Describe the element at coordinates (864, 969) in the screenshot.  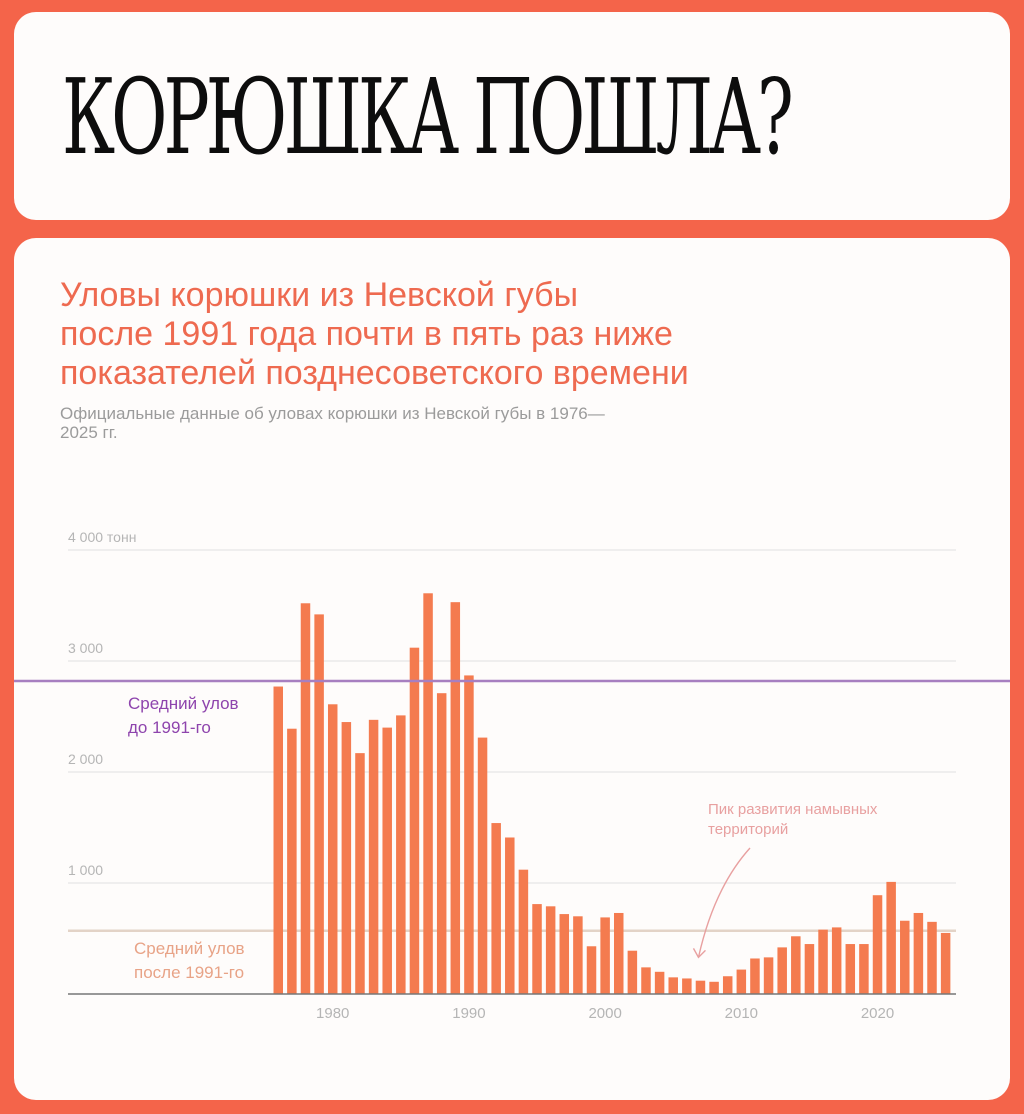
I see `bar-2019` at that location.